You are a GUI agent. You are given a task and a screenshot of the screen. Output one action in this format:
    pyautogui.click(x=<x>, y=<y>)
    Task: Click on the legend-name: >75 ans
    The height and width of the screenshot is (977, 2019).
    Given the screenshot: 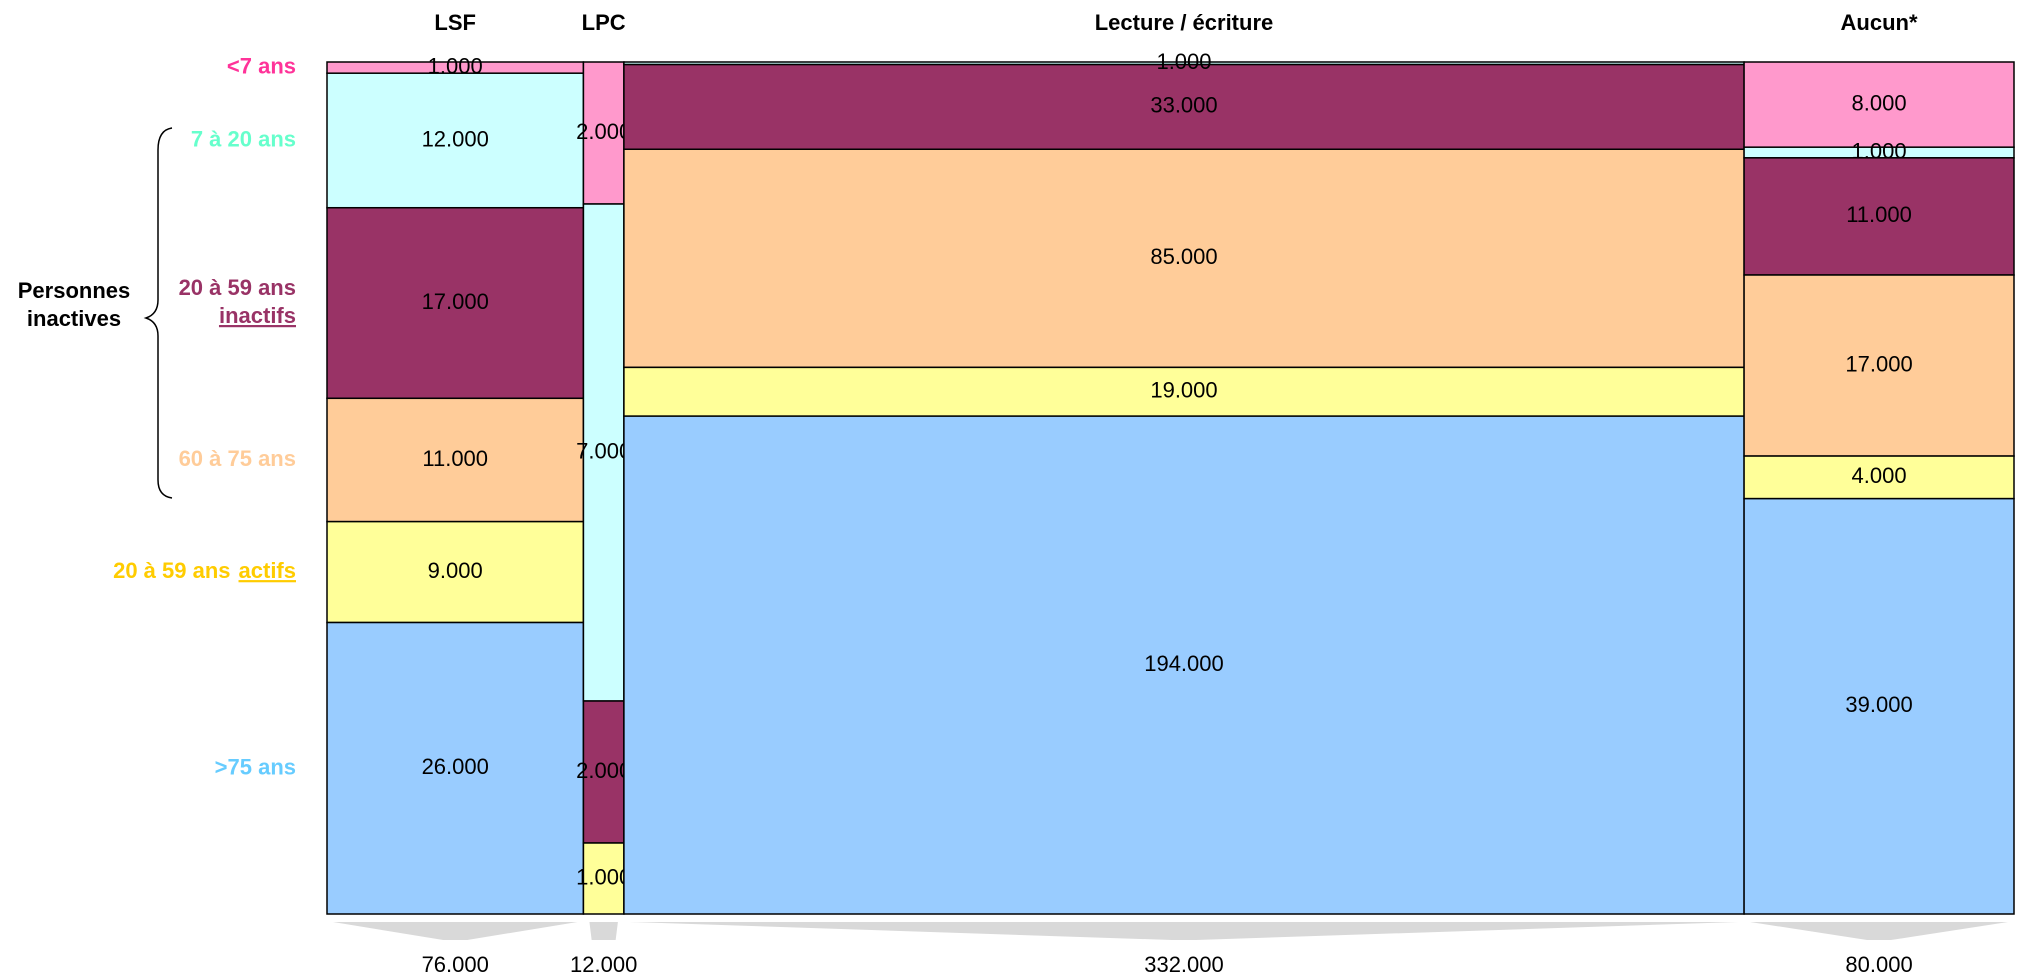 What is the action you would take?
    pyautogui.click(x=255, y=766)
    